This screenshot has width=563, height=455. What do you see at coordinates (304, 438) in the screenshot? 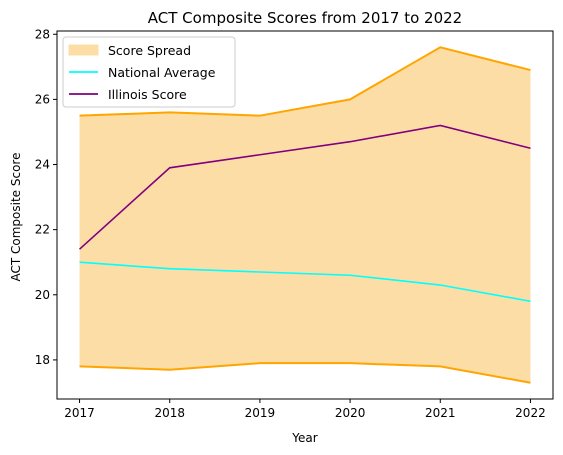
I see `x-axis-label: Year` at bounding box center [304, 438].